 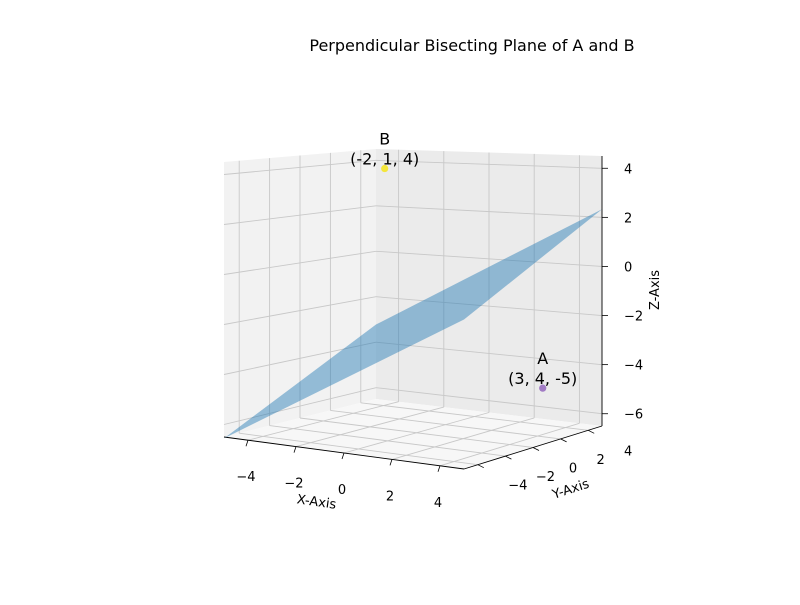 What do you see at coordinates (628, 218) in the screenshot?
I see `z-tick-label: 2` at bounding box center [628, 218].